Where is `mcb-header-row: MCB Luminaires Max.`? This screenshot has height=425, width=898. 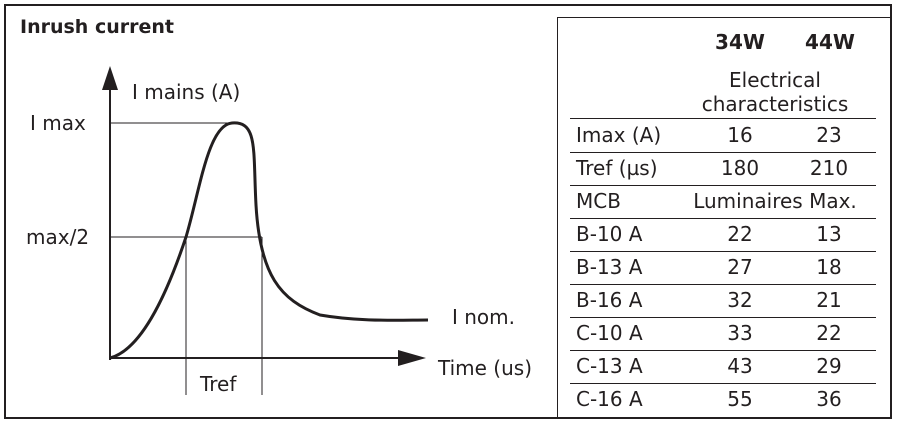 mcb-header-row: MCB Luminaires Max. is located at coordinates (723, 202).